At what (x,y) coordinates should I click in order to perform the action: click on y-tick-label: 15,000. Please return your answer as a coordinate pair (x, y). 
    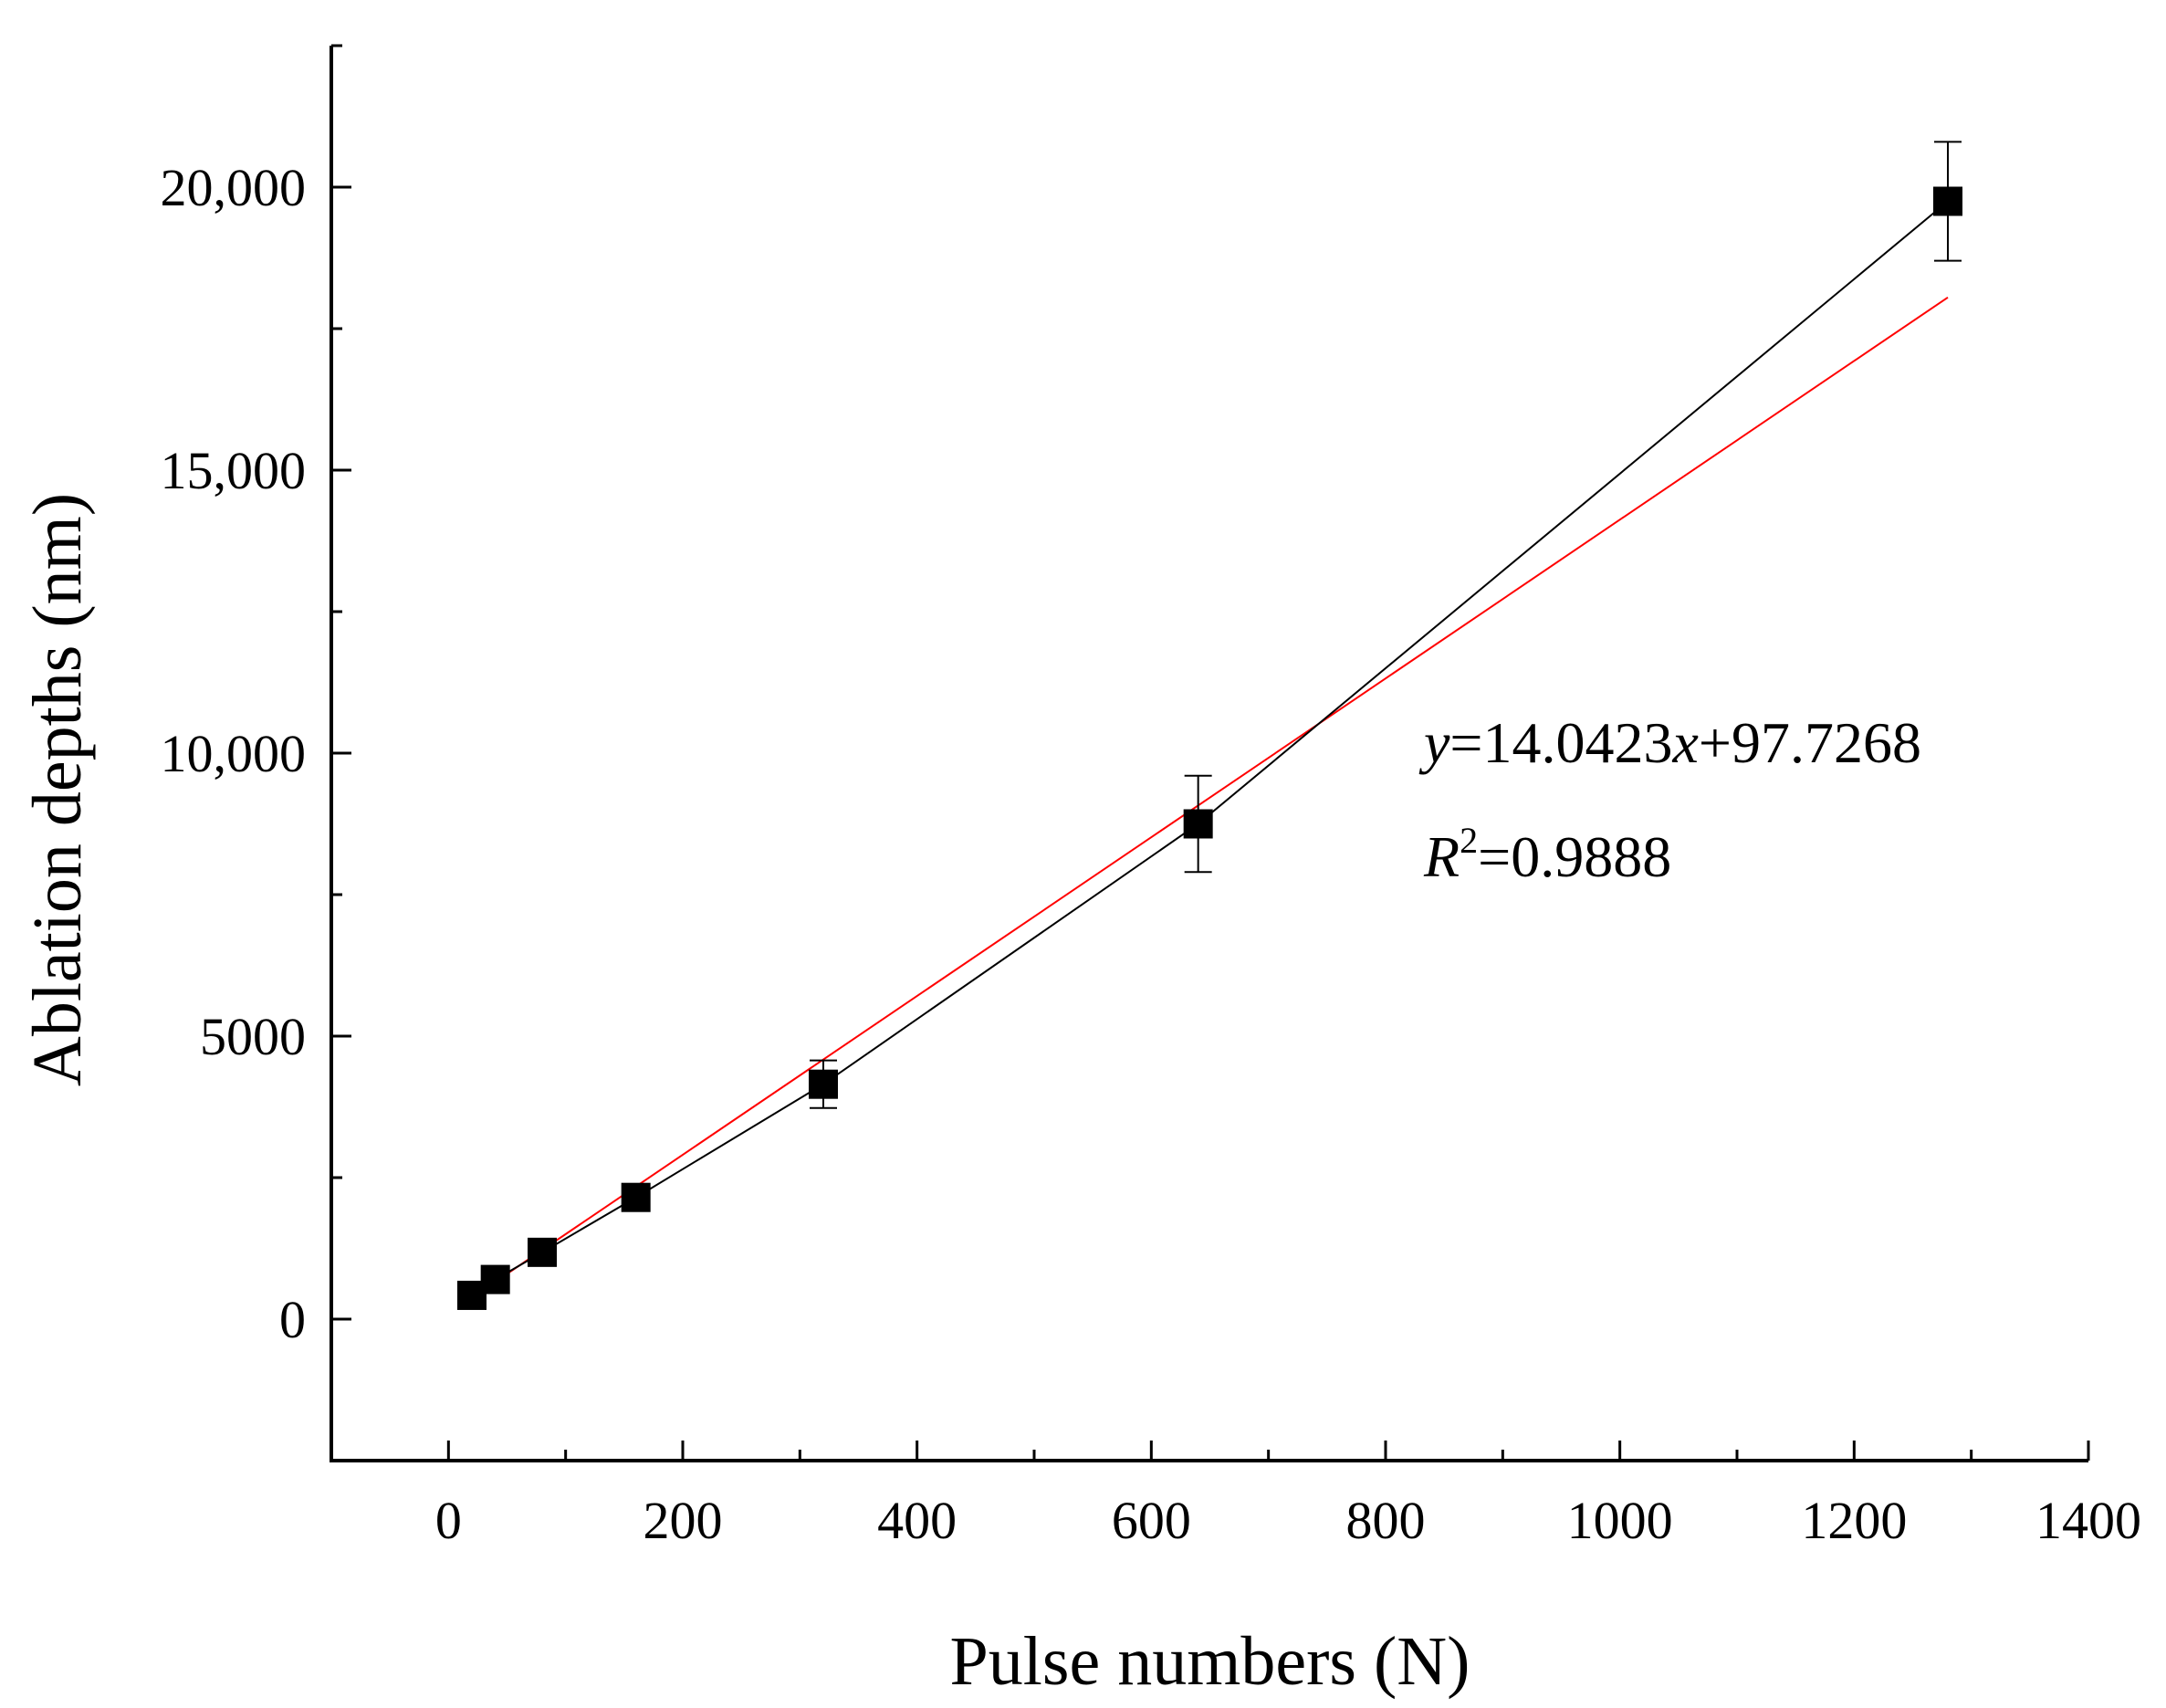
    Looking at the image, I should click on (234, 471).